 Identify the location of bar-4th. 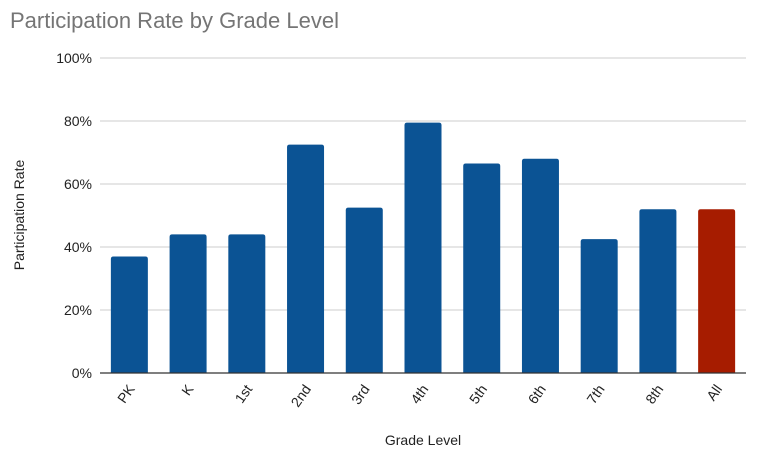
(423, 247).